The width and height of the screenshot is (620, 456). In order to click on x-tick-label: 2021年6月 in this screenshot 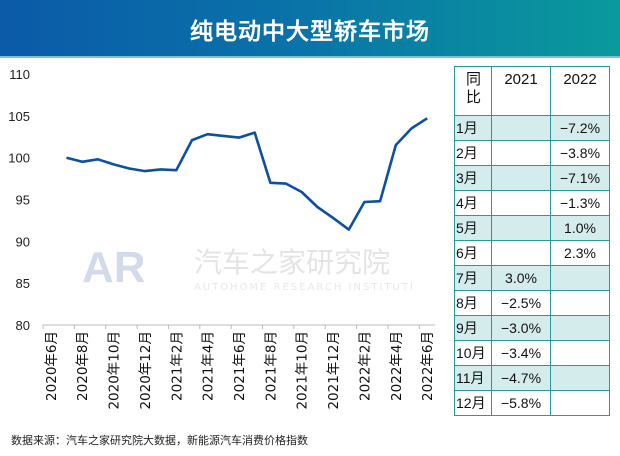, I will do `click(240, 366)`.